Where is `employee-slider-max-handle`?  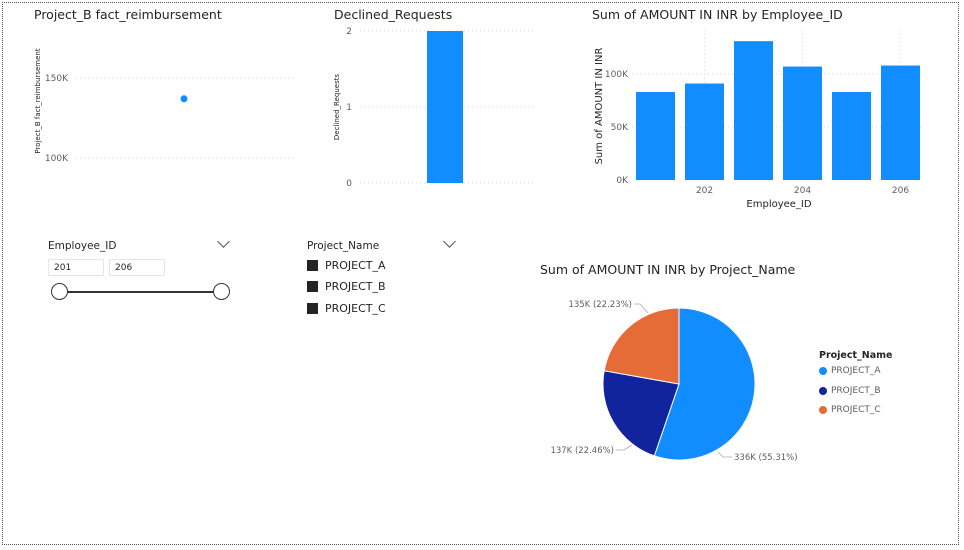 employee-slider-max-handle is located at coordinates (221, 291).